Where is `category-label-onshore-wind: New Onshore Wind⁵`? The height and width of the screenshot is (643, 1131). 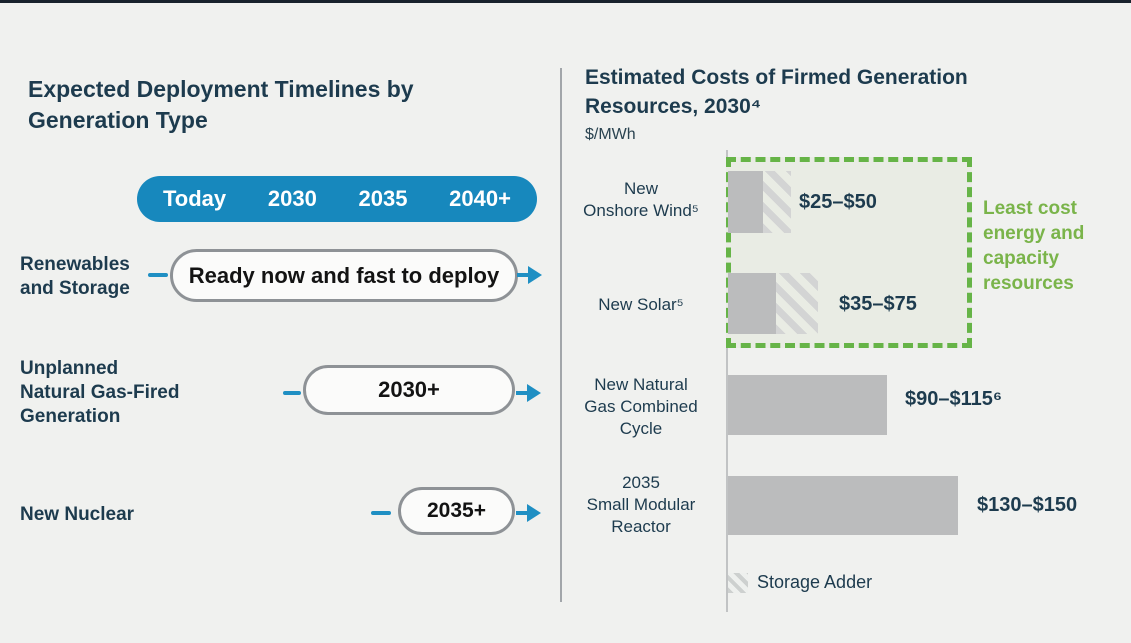
category-label-onshore-wind: New Onshore Wind⁵ is located at coordinates (641, 199).